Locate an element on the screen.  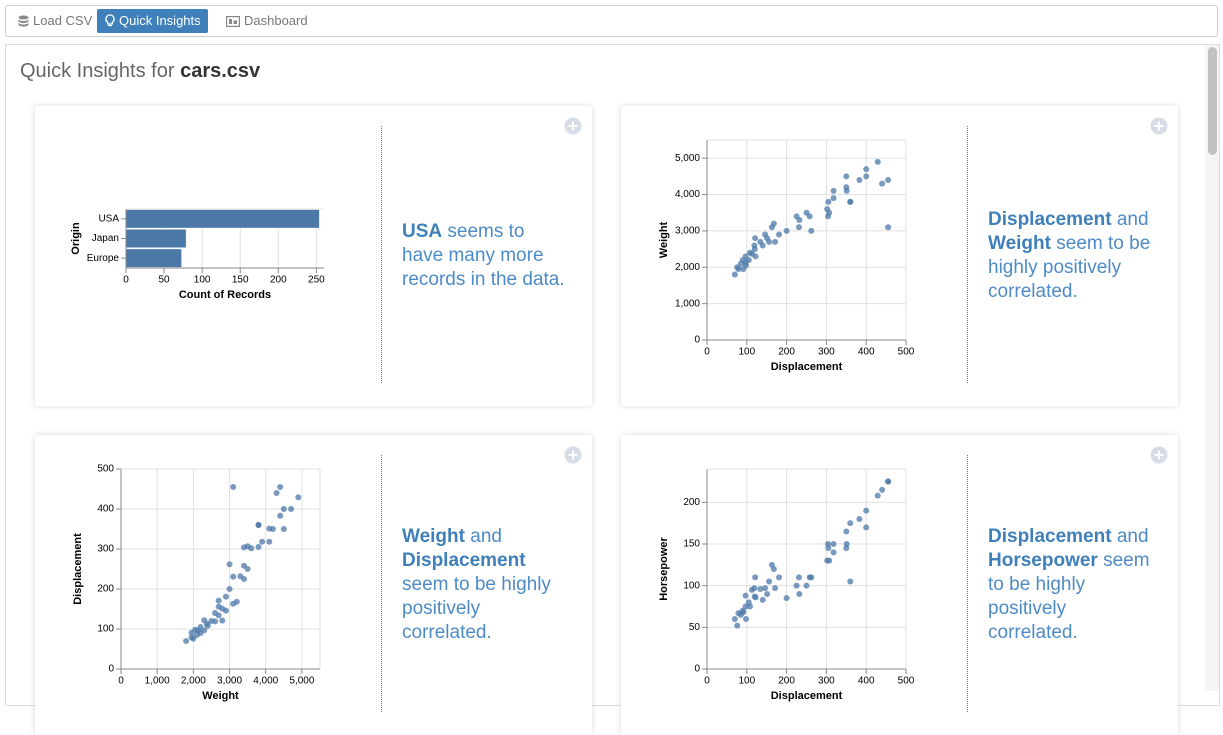
x-tick-label: 150 is located at coordinates (240, 280).